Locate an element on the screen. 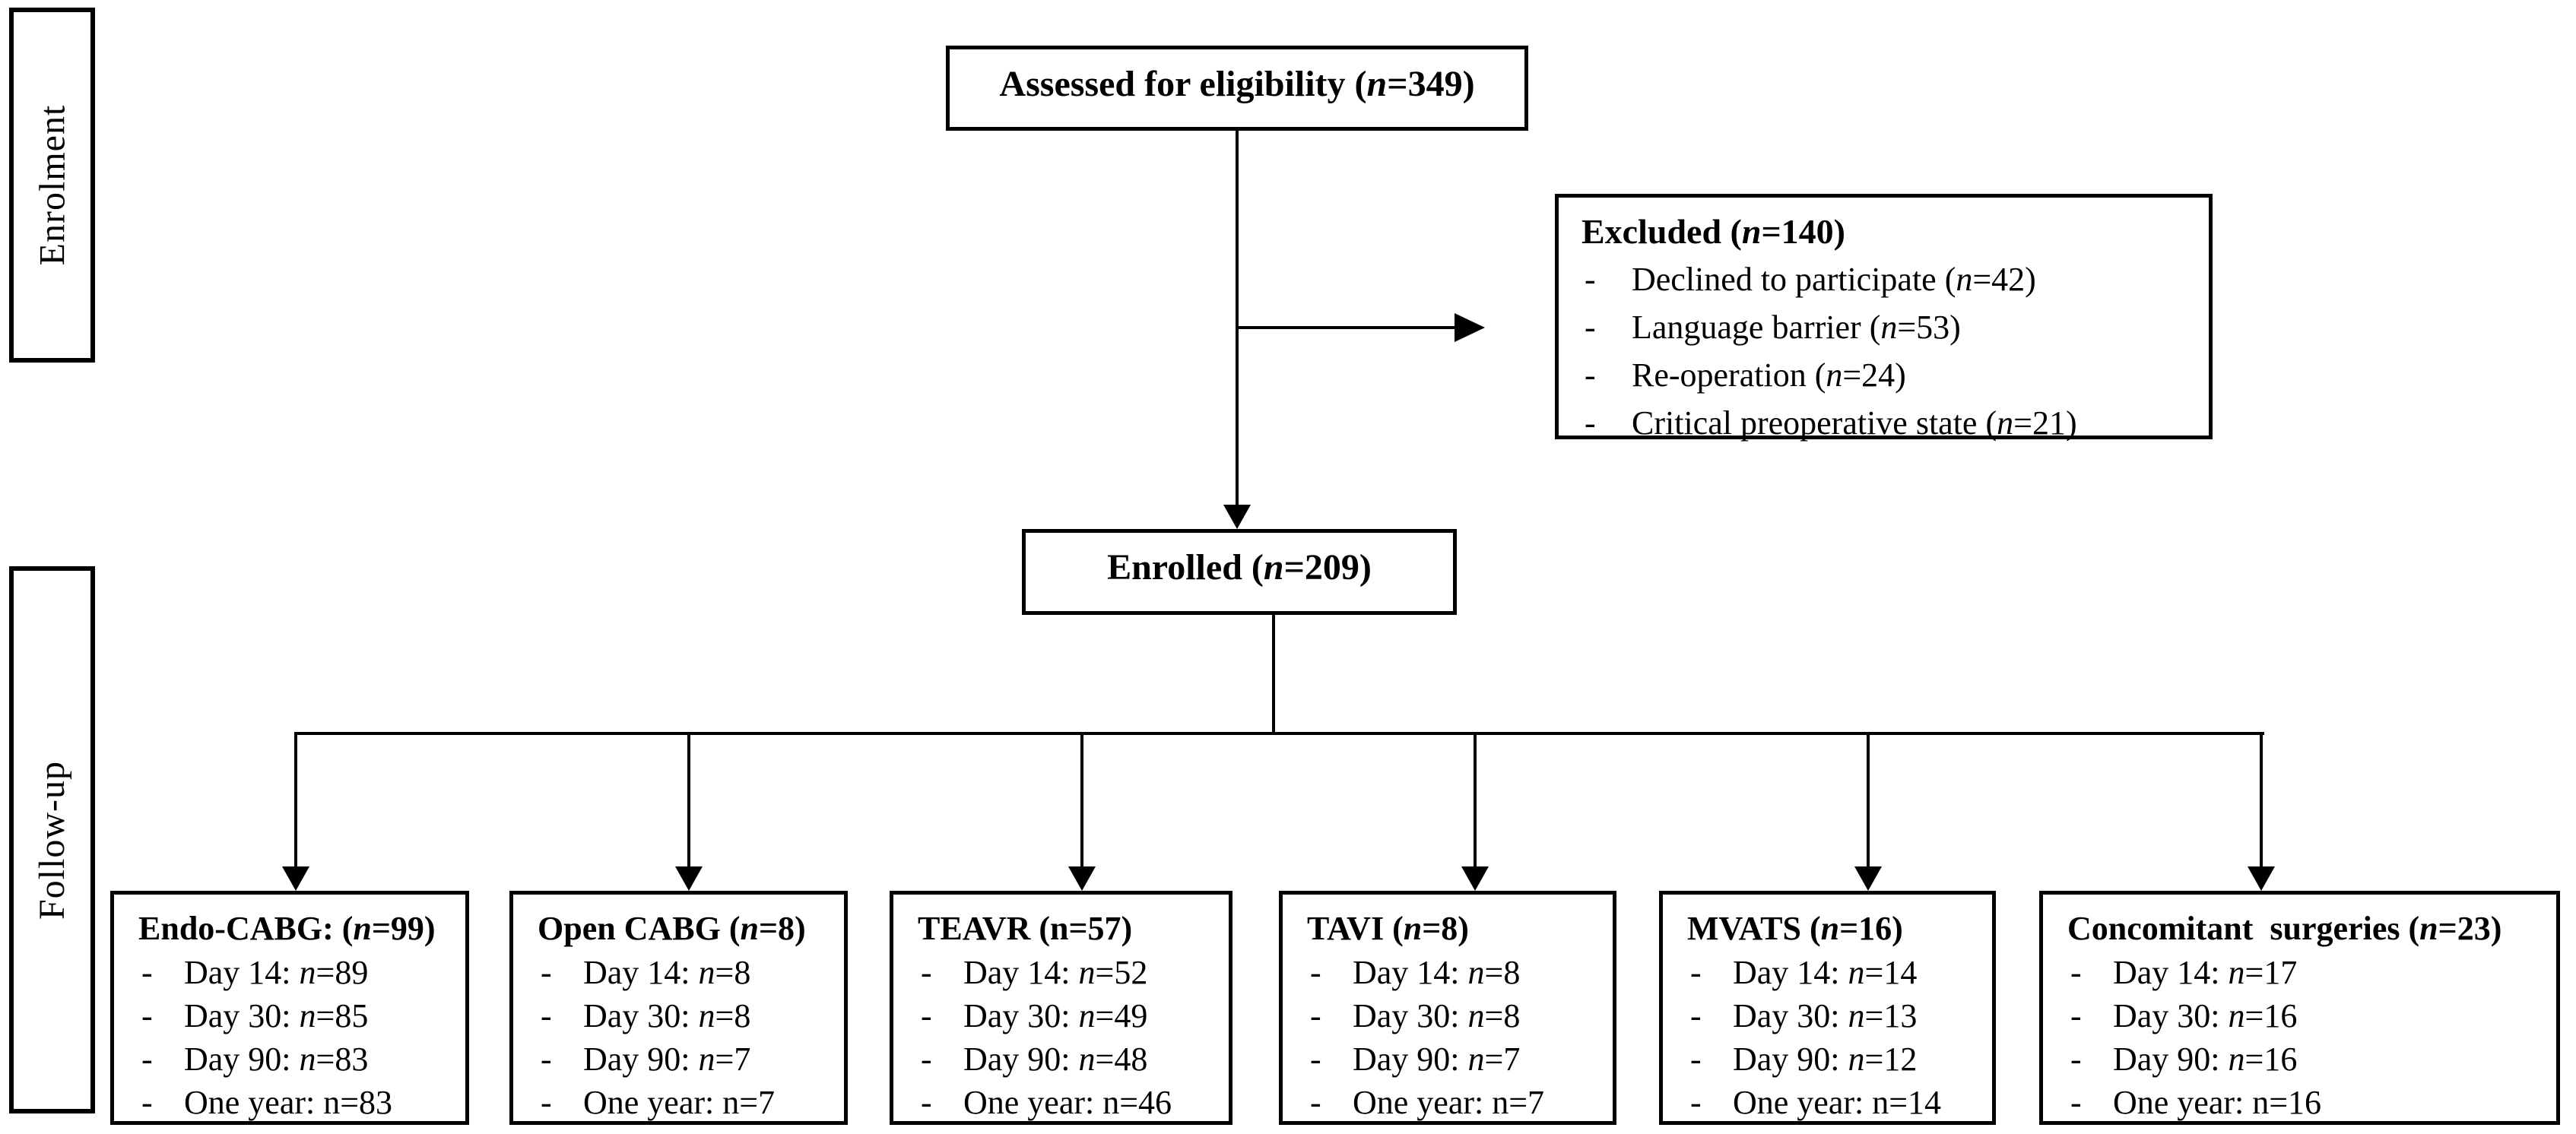 The height and width of the screenshot is (1134, 2576). group-item: - Day 90: n=48 is located at coordinates (1061, 1059).